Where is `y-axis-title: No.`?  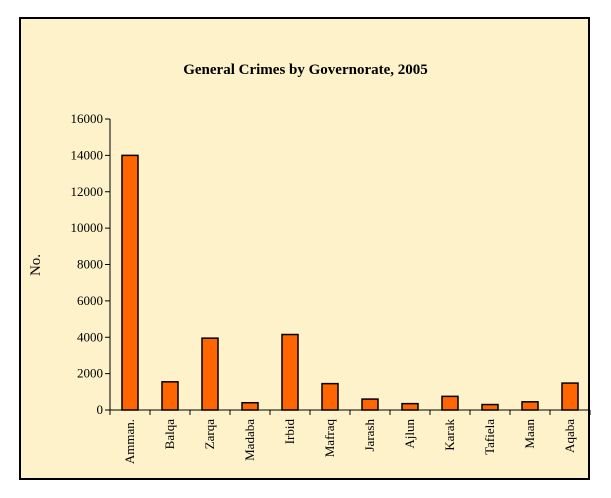
y-axis-title: No. is located at coordinates (36, 265).